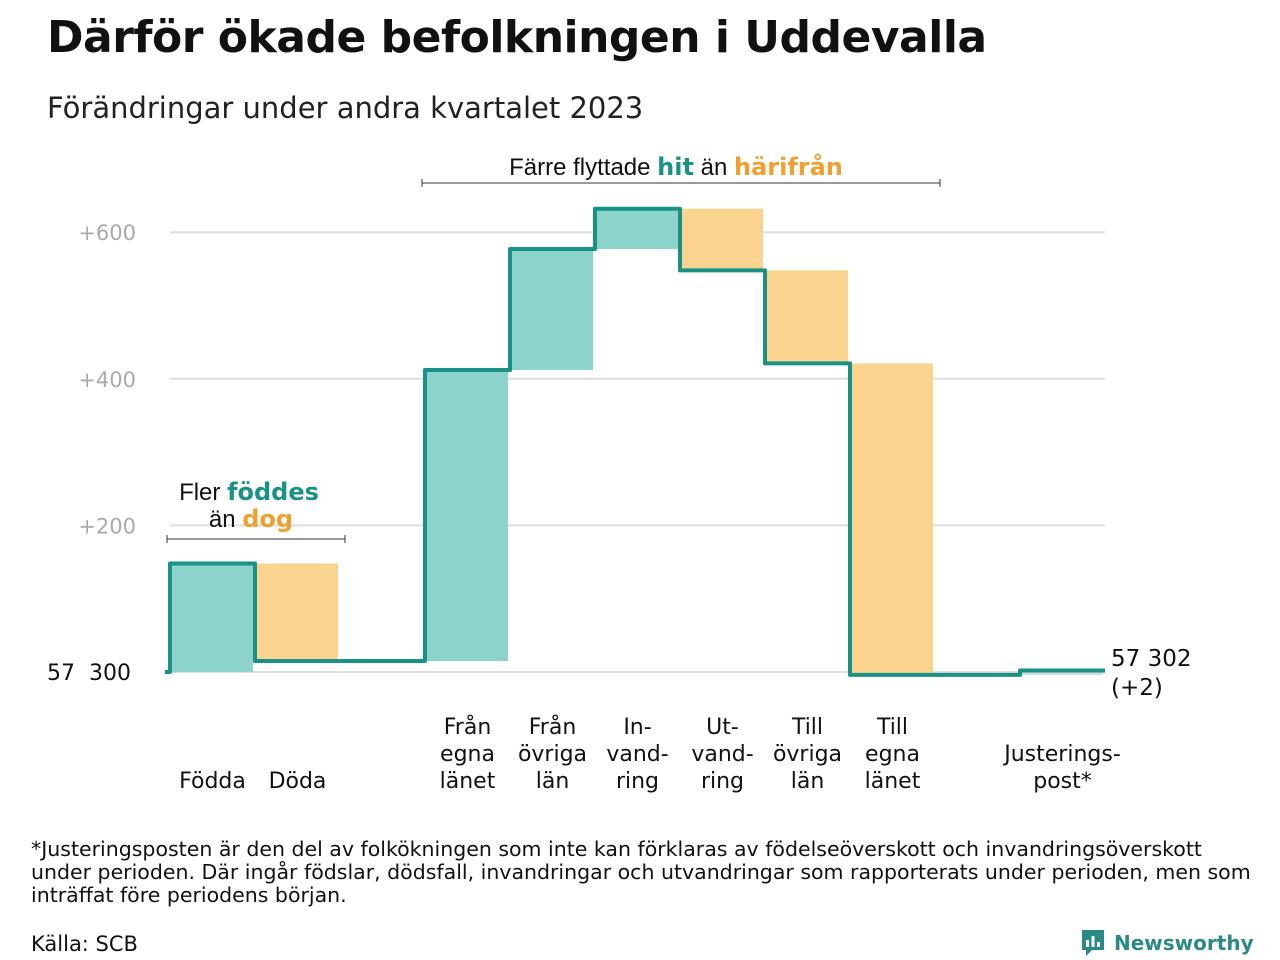  What do you see at coordinates (212, 781) in the screenshot?
I see `category-label: Födda` at bounding box center [212, 781].